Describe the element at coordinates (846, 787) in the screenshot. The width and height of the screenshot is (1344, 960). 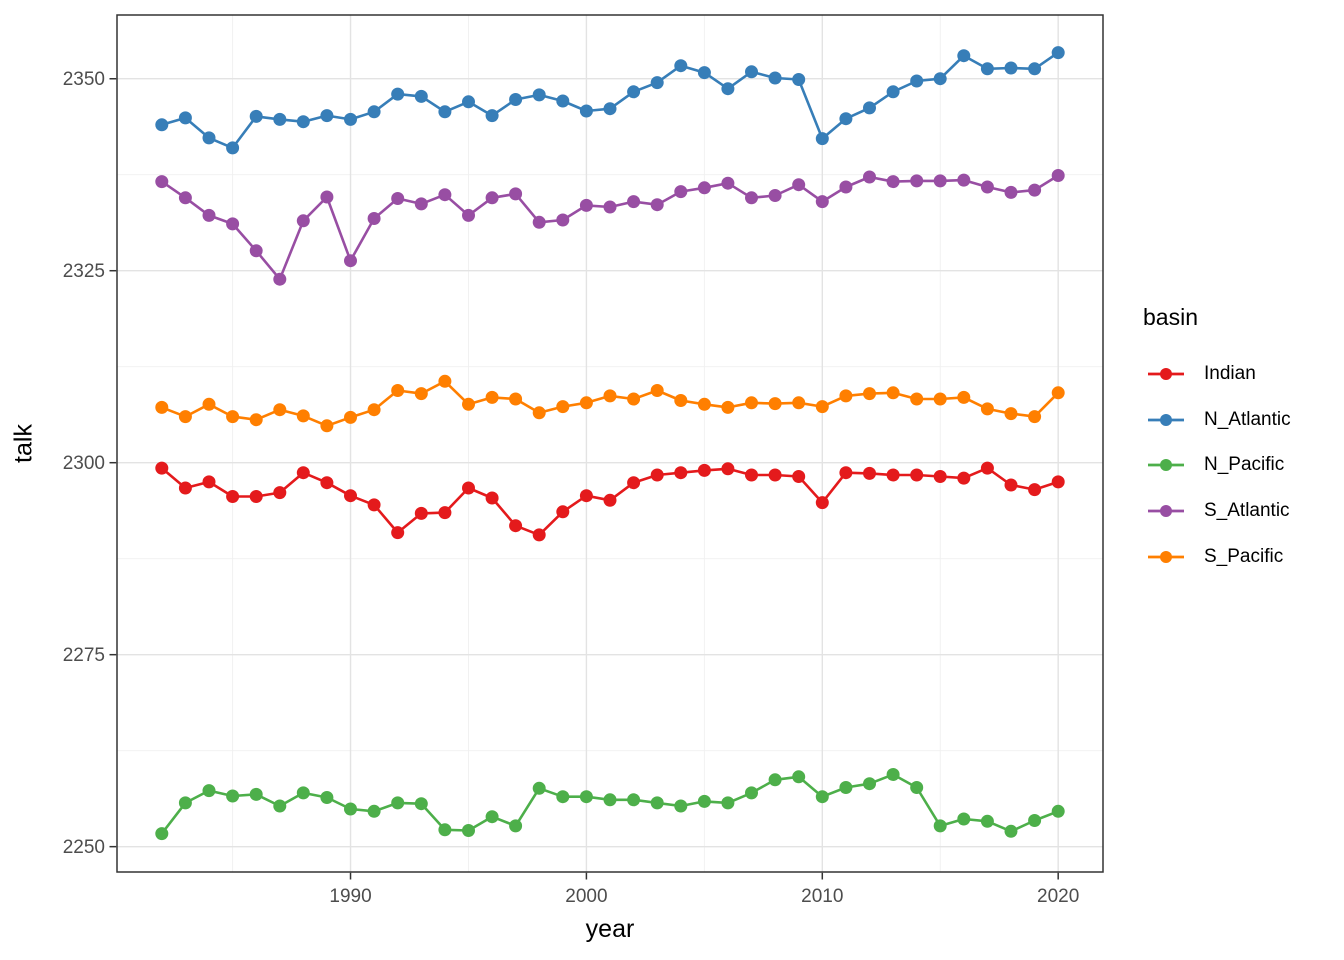
I see `data-point-N_Pacific-2011` at that location.